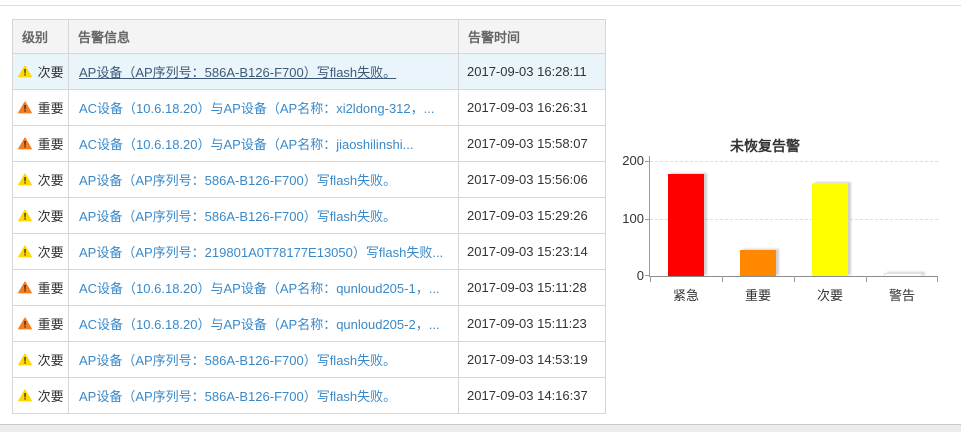  What do you see at coordinates (532, 215) in the screenshot?
I see `alarm-time: 2017-09-03 15:29:26` at bounding box center [532, 215].